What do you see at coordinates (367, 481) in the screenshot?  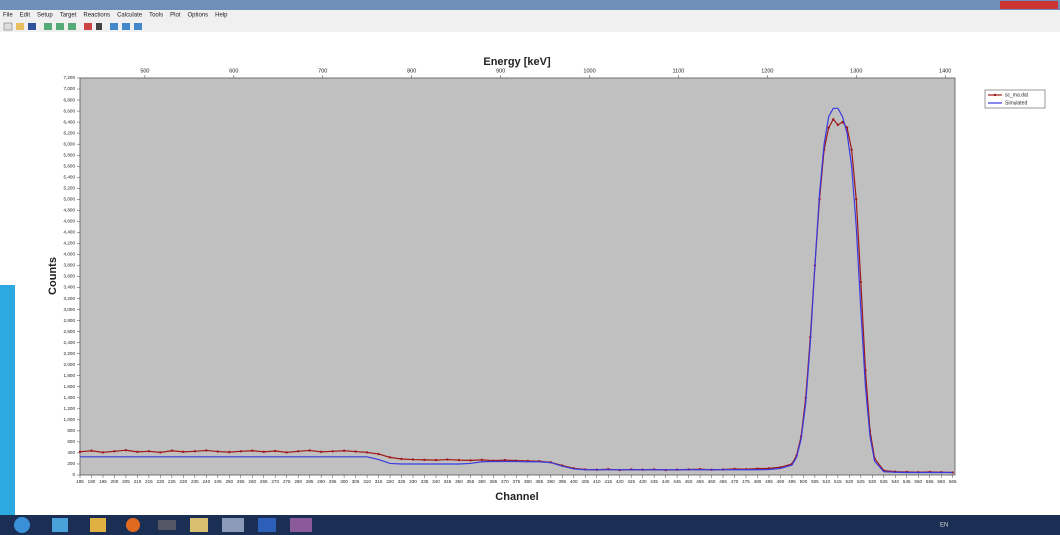 I see `x-tick-label: 310` at bounding box center [367, 481].